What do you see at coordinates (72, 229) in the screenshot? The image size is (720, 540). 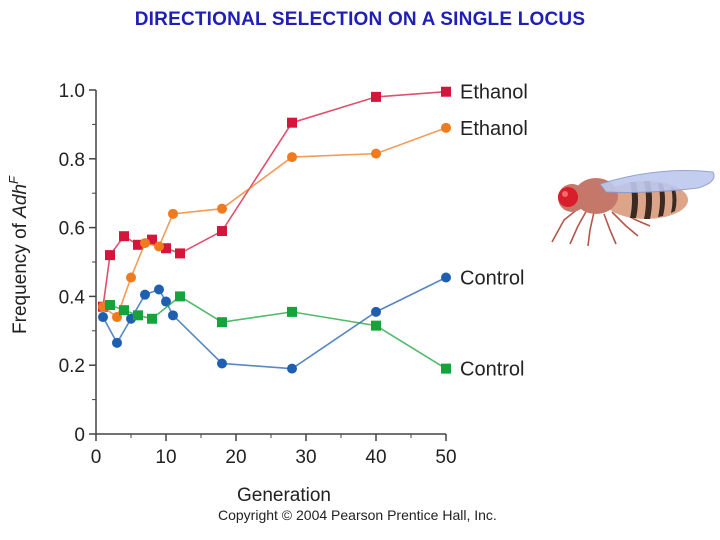 I see `y-tick-label: 0.6` at bounding box center [72, 229].